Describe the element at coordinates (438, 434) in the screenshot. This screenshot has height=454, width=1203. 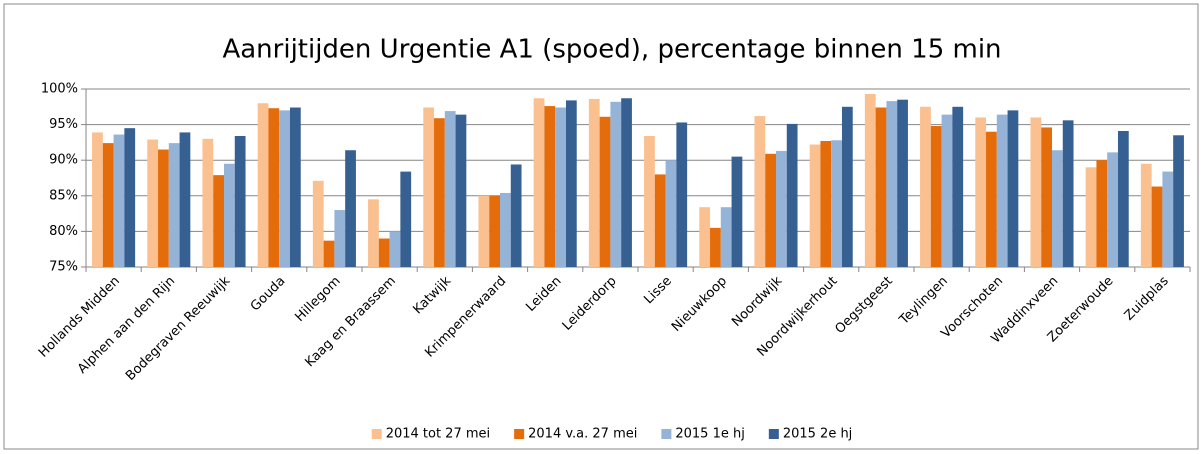
I see `legend-label: 2014 tot 27 mei` at that location.